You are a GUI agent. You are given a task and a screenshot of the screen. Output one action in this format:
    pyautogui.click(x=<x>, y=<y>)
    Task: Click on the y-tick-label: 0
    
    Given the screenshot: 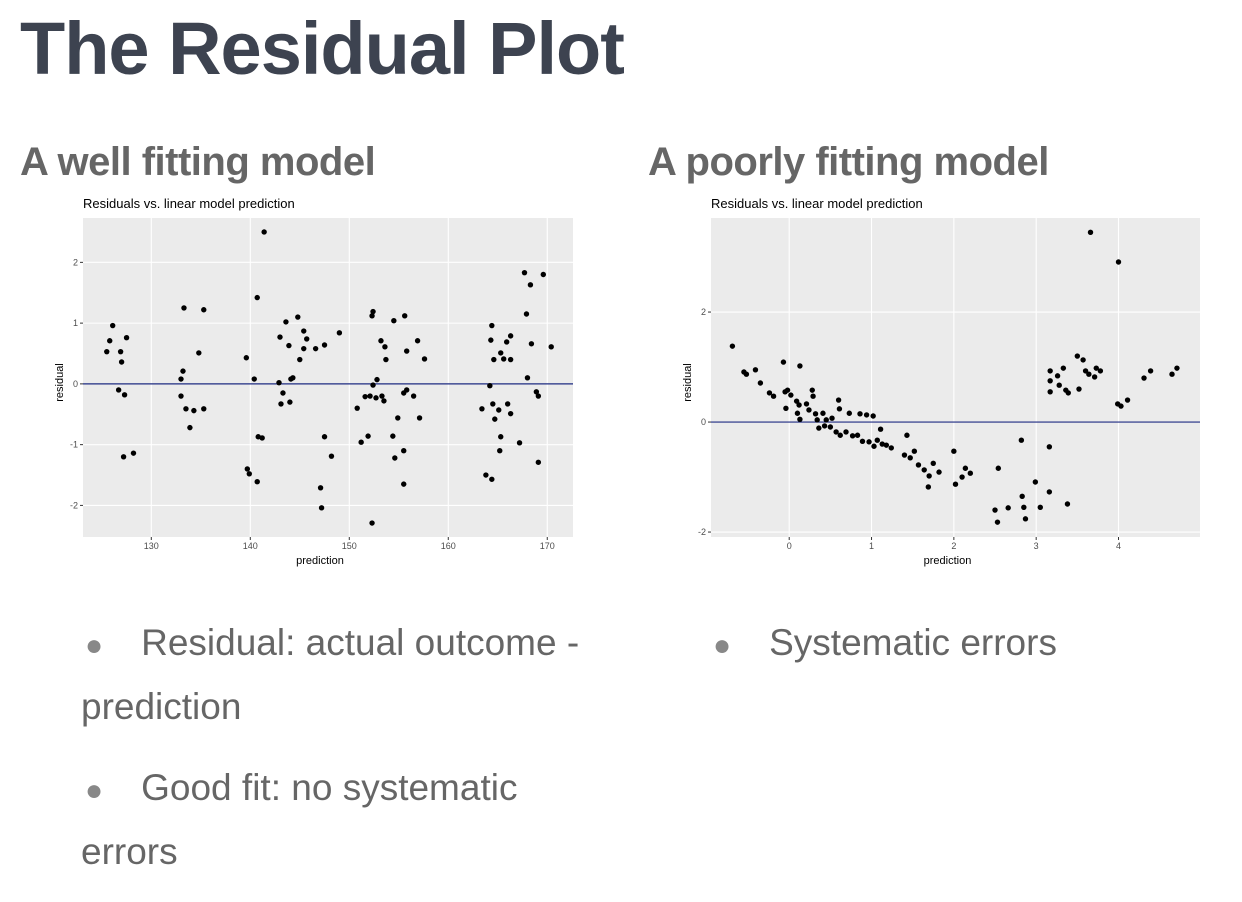 What is the action you would take?
    pyautogui.click(x=703, y=422)
    